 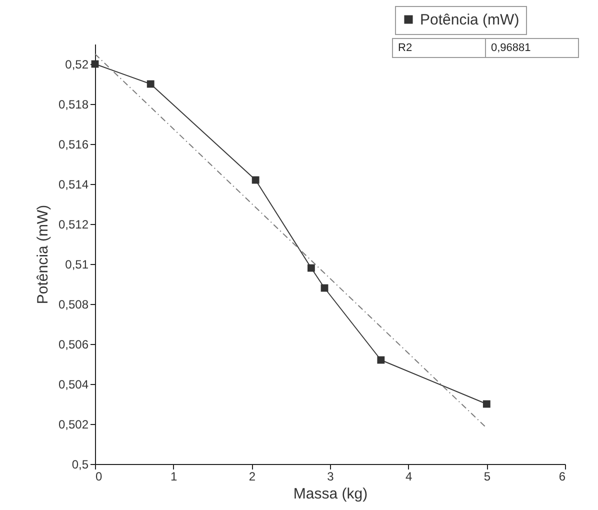 What do you see at coordinates (43, 254) in the screenshot?
I see `y-axis-title: Potência (mW)` at bounding box center [43, 254].